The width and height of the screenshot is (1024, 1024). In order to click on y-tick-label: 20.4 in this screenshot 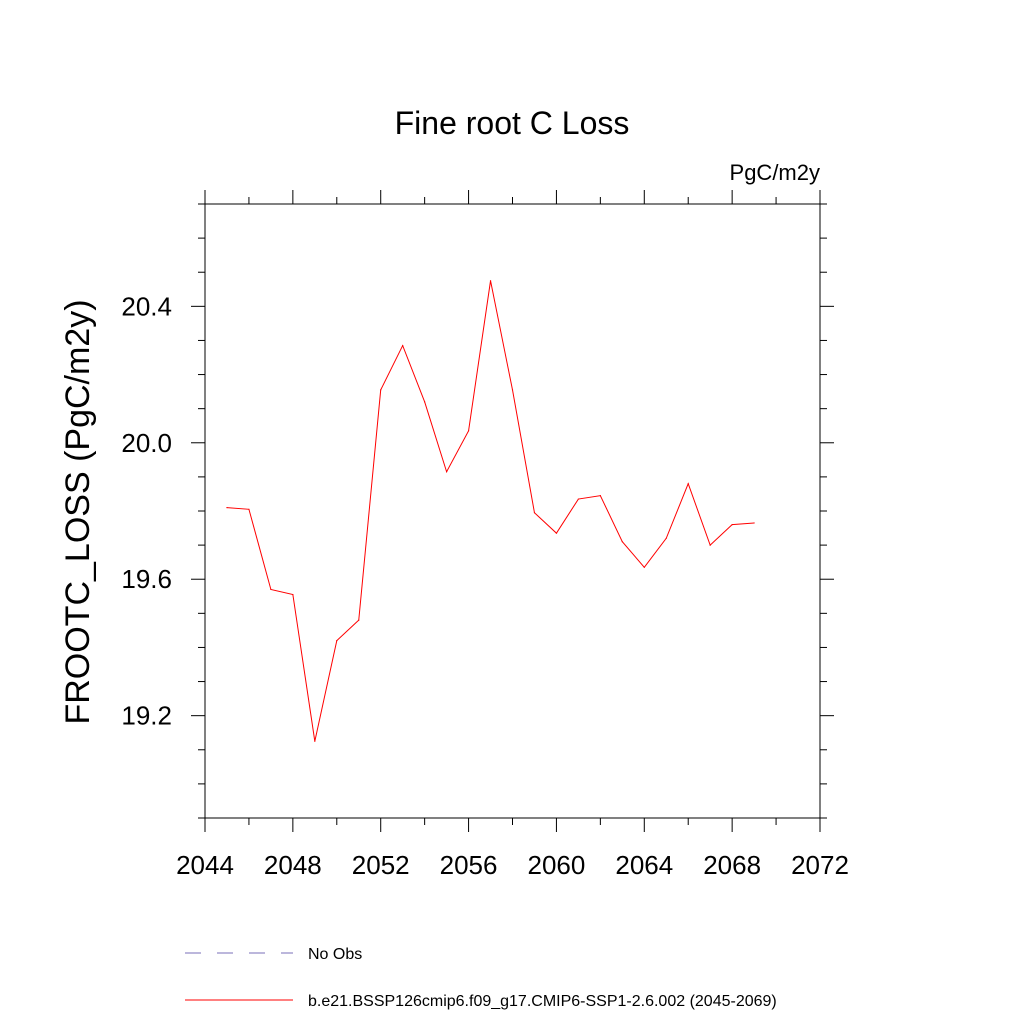, I will do `click(146, 306)`.